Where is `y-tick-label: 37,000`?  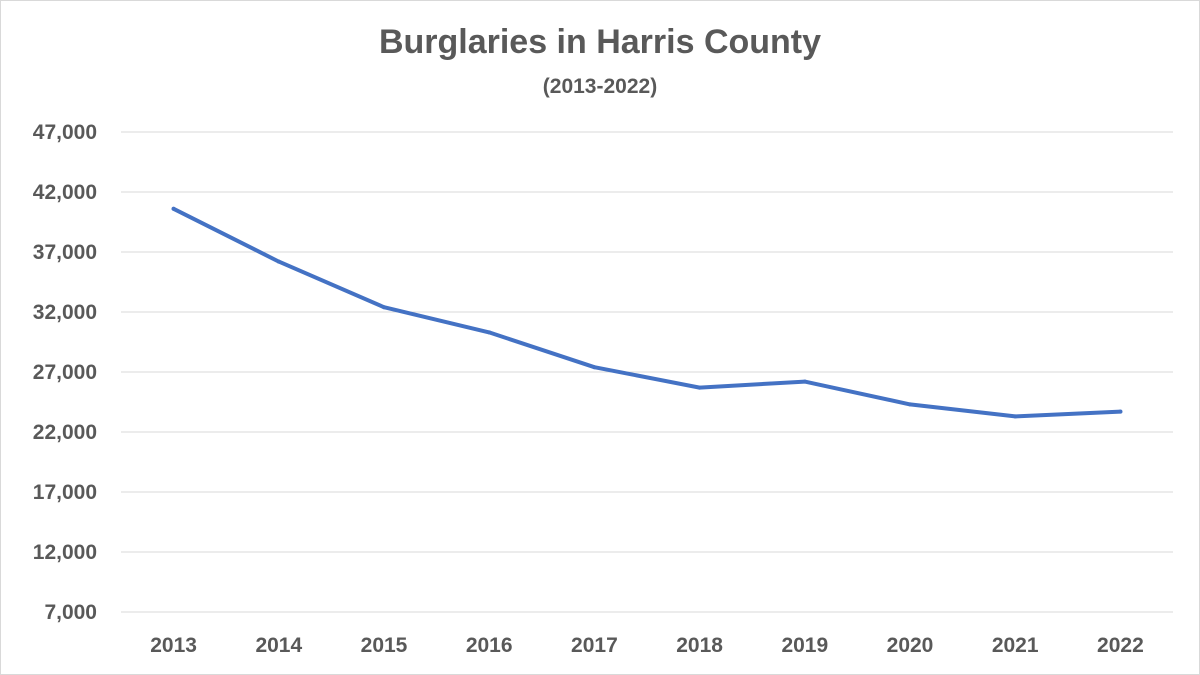 y-tick-label: 37,000 is located at coordinates (65, 252).